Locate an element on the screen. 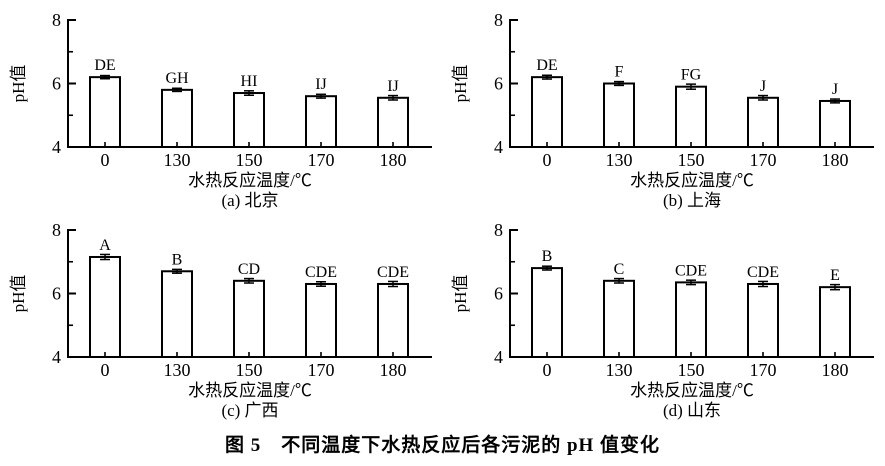 This screenshot has height=466, width=885. subplot-caption: (a) 北京 is located at coordinates (249, 200).